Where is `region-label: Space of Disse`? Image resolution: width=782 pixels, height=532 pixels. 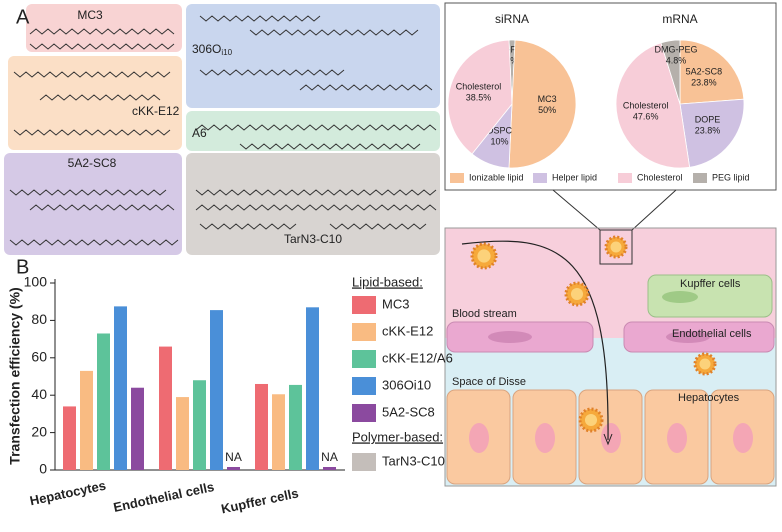 region-label: Space of Disse is located at coordinates (489, 382).